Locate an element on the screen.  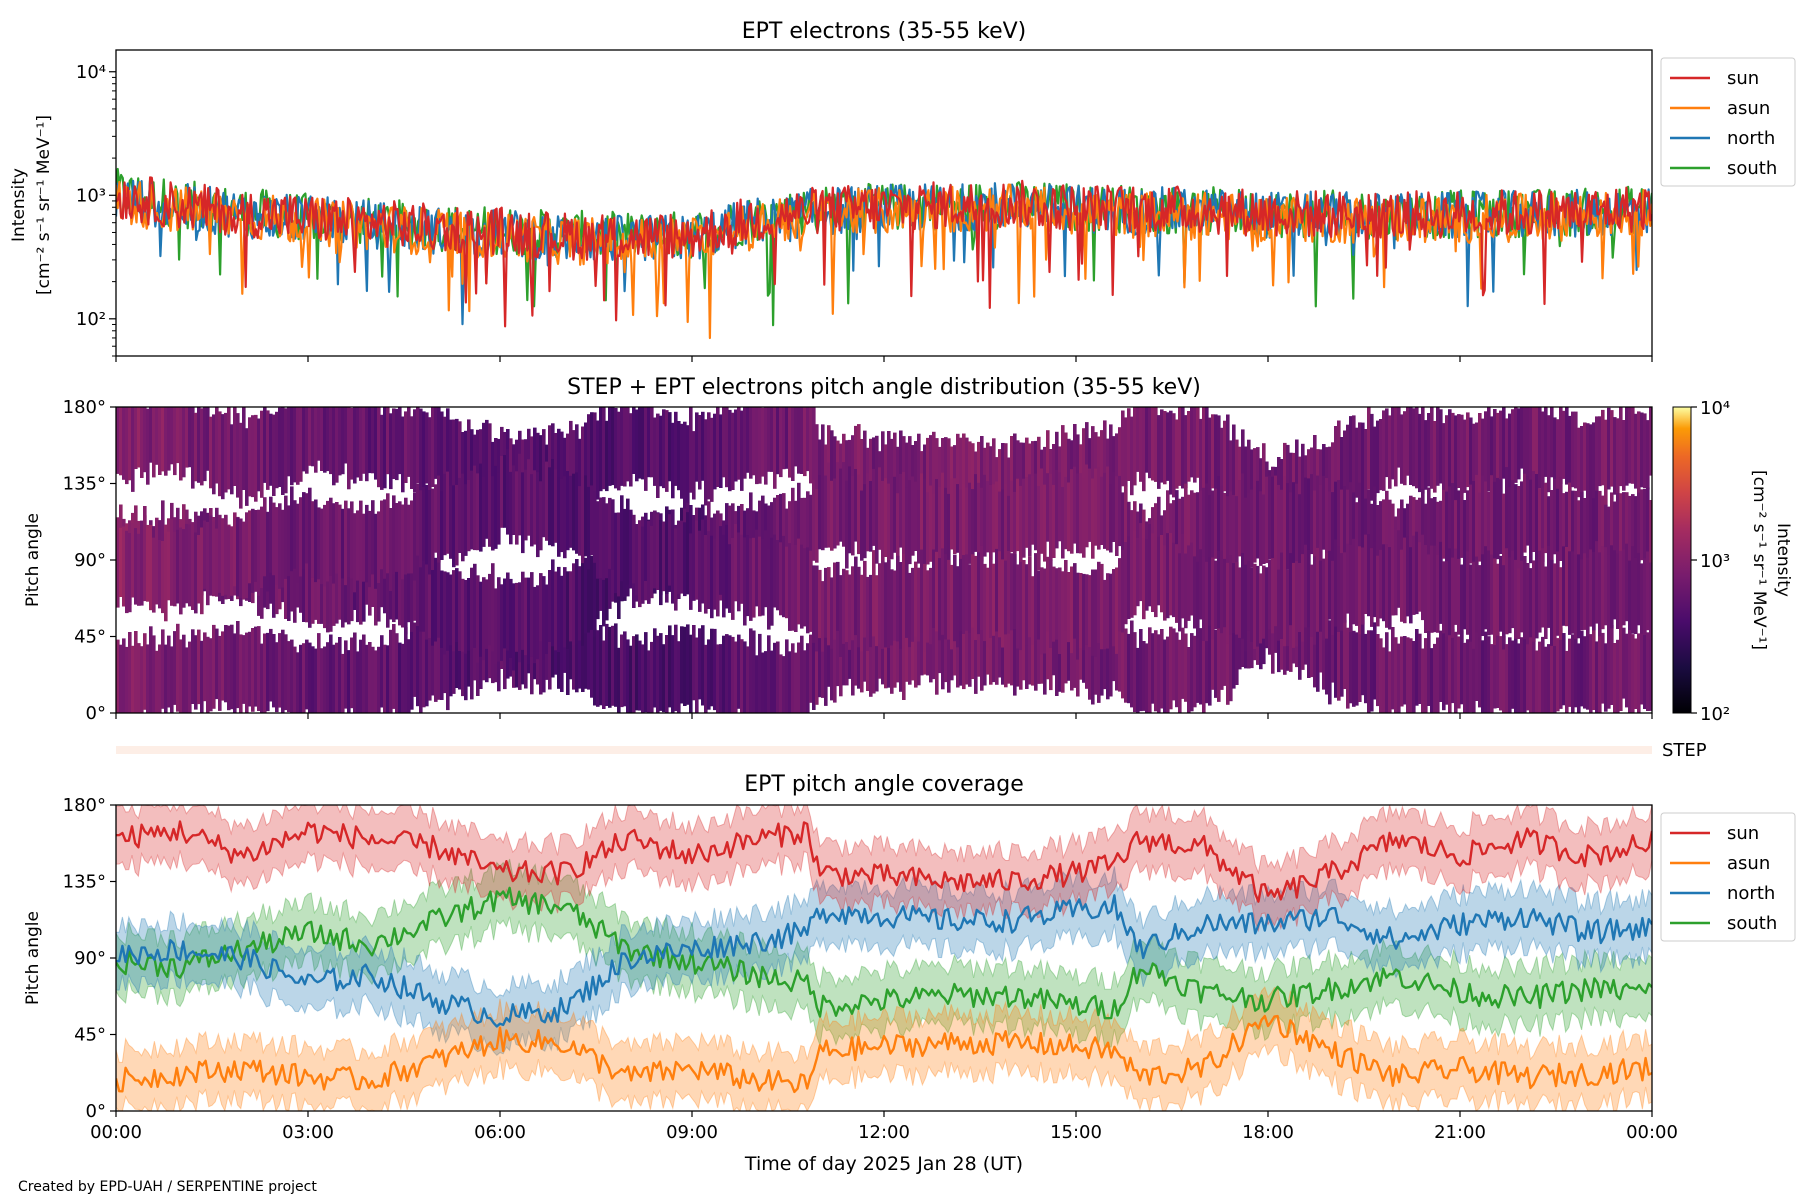
panel3-title: EPT pitch angle coverage is located at coordinates (884, 784).